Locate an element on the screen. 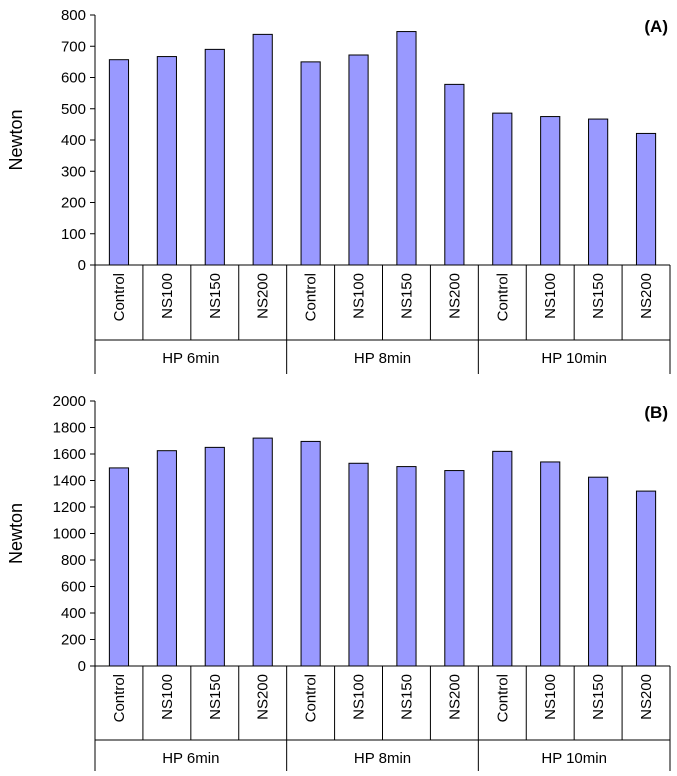 The image size is (677, 776). y-tick-label: 700 is located at coordinates (73, 46).